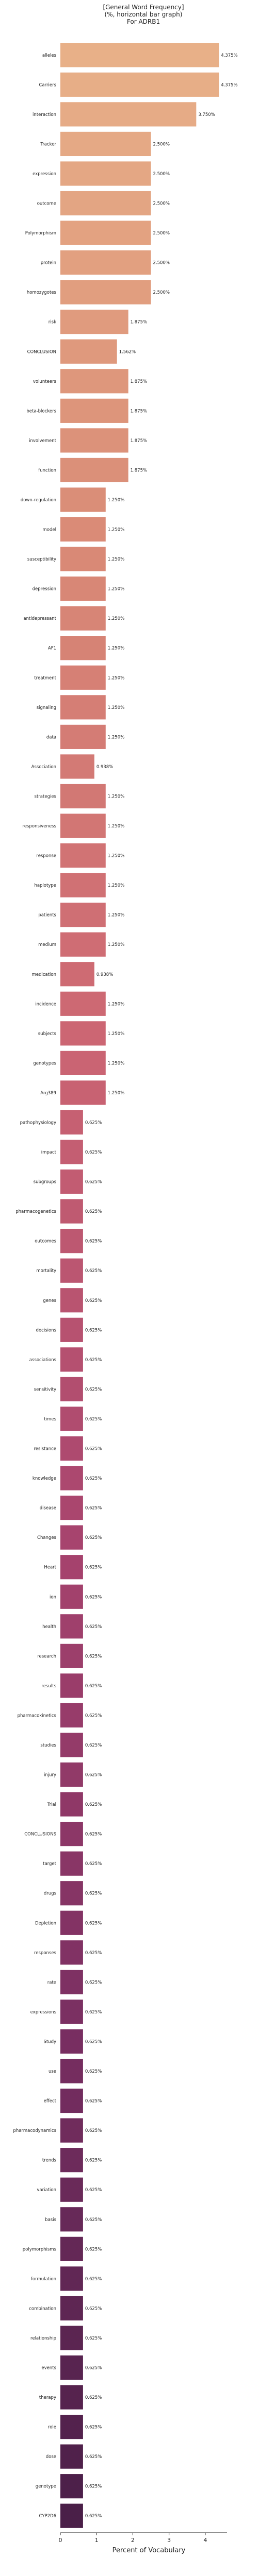 The height and width of the screenshot is (2576, 258). I want to click on category-label: studies, so click(48, 1745).